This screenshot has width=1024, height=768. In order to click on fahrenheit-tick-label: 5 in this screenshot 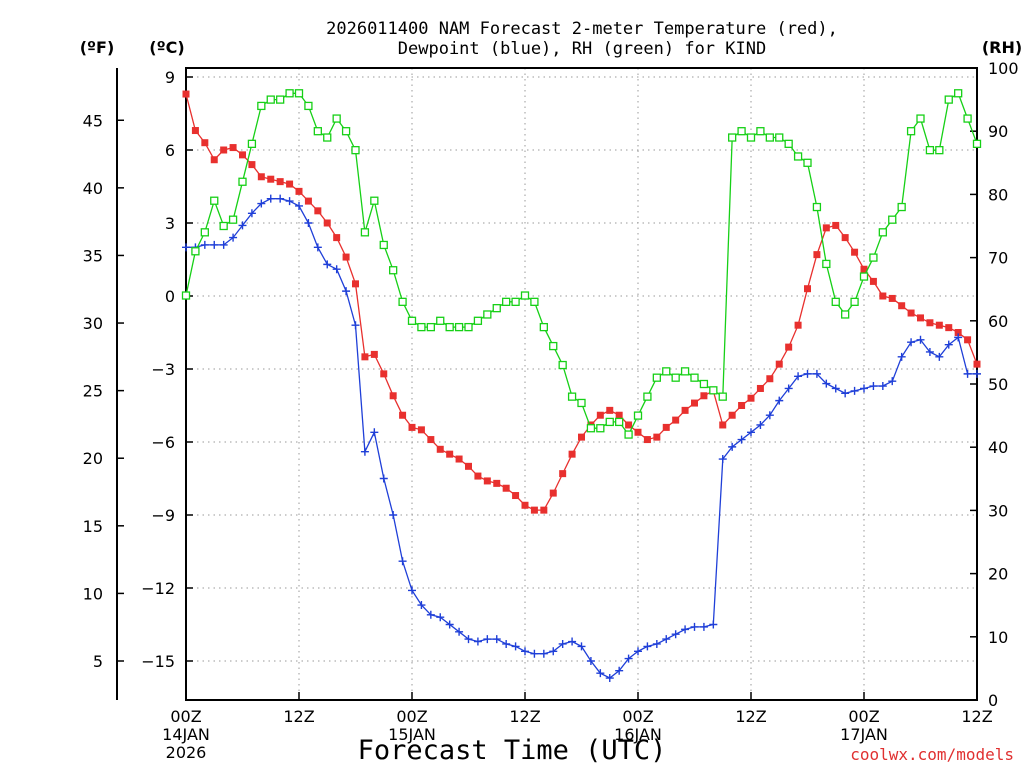, I will do `click(98, 661)`.